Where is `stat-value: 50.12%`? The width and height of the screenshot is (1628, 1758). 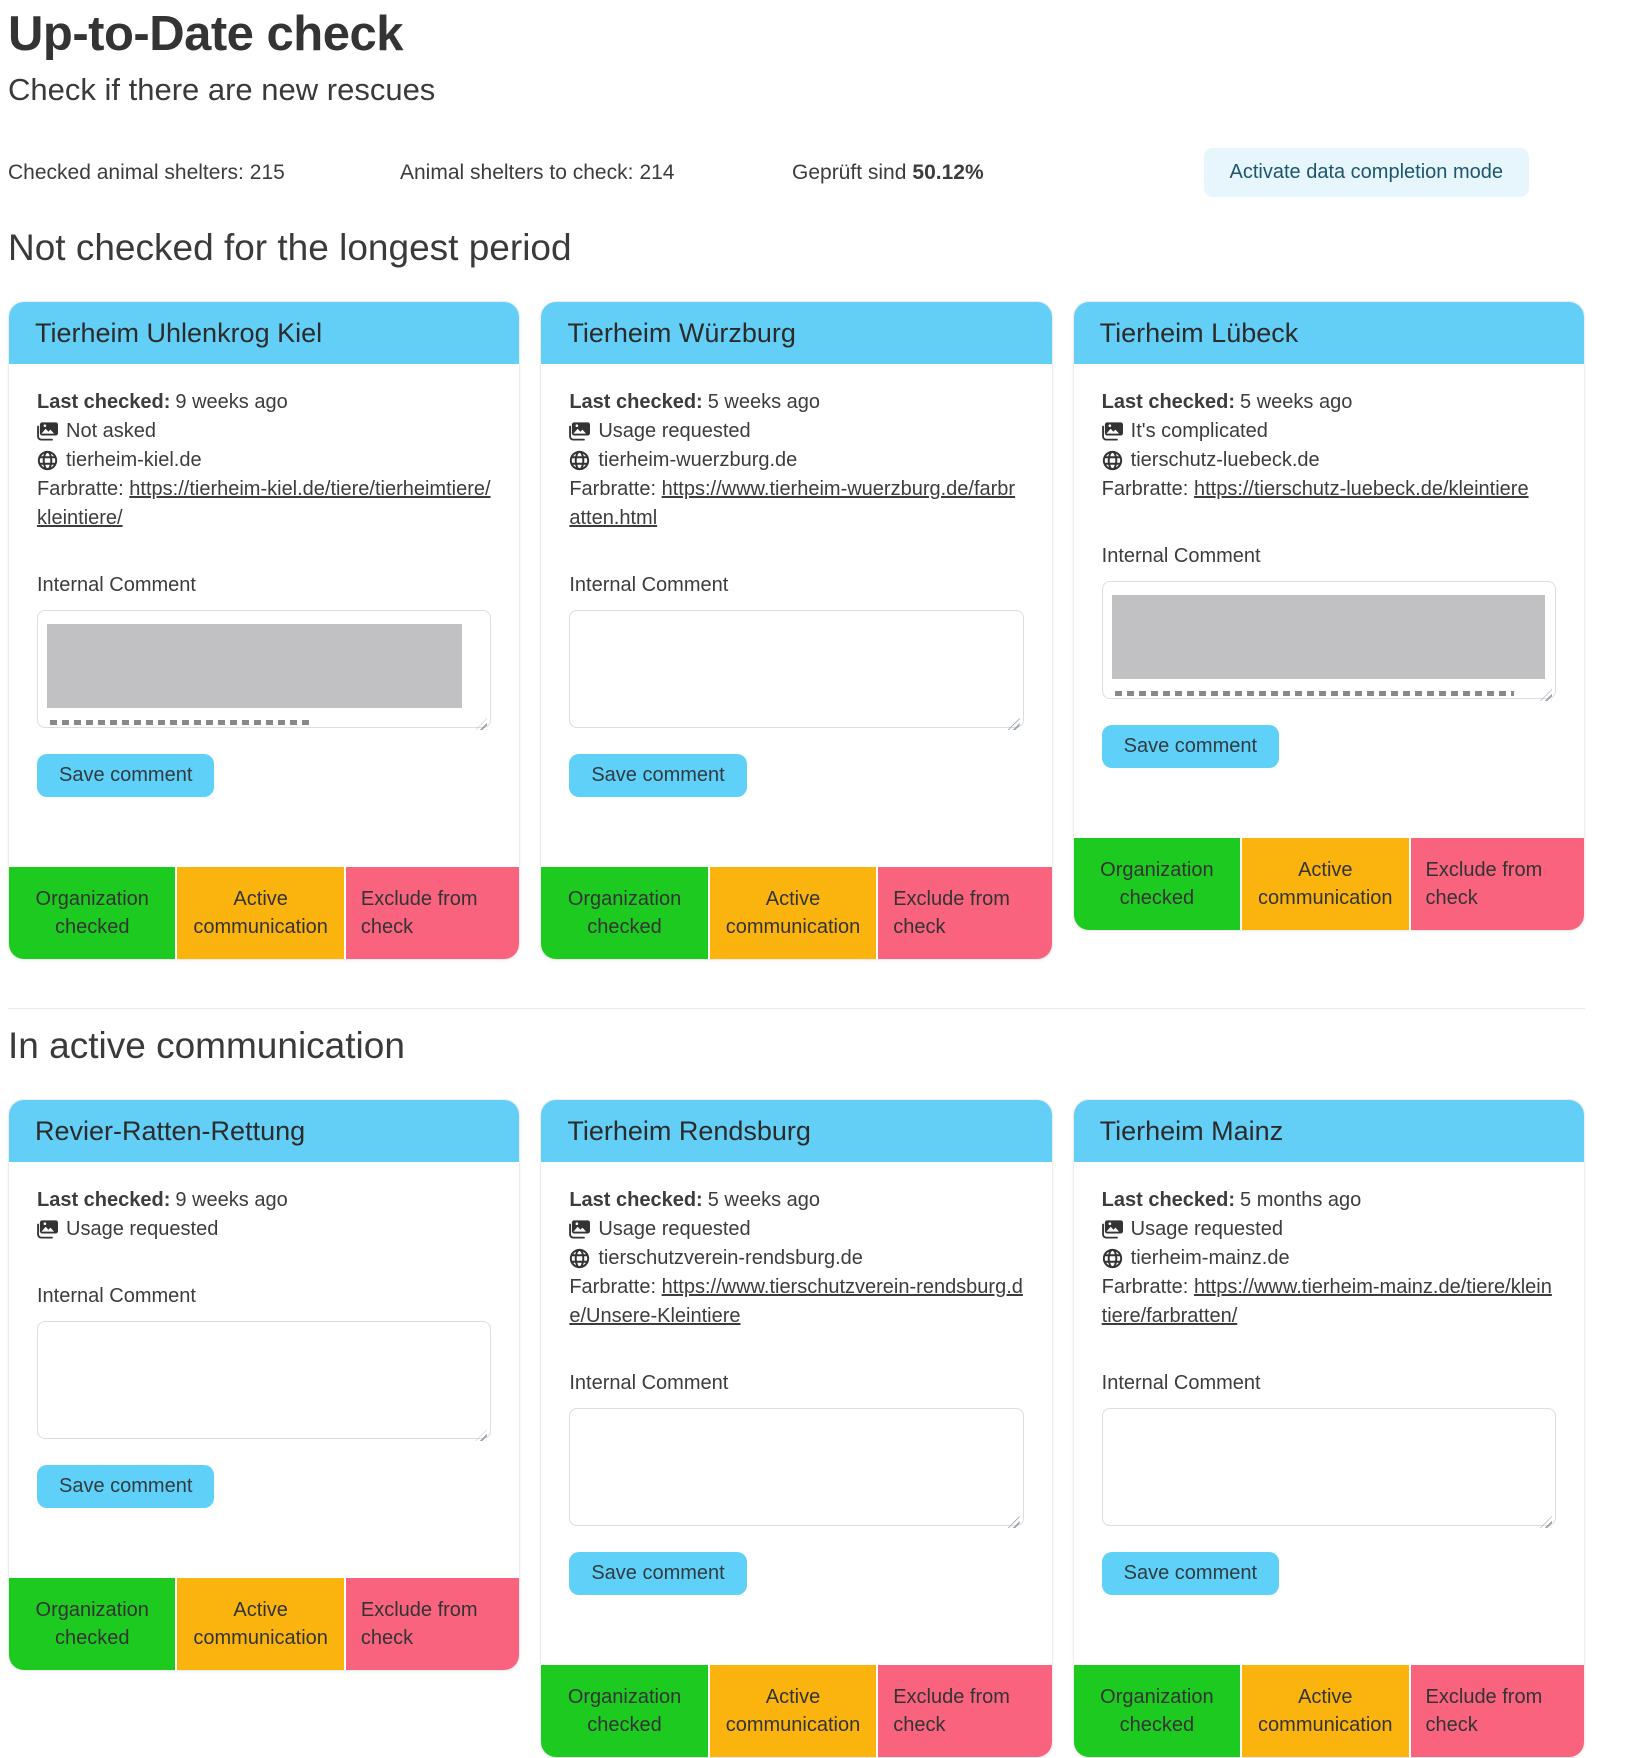 stat-value: 50.12% is located at coordinates (948, 172).